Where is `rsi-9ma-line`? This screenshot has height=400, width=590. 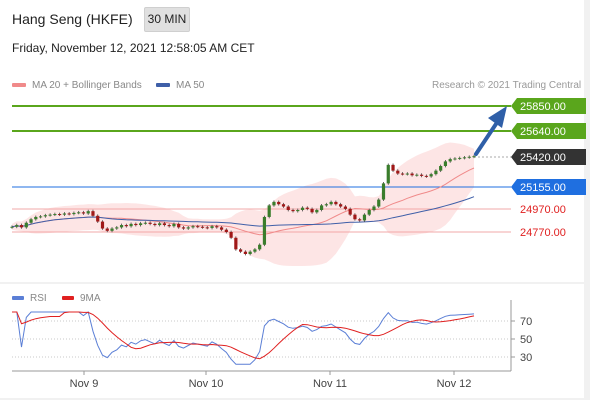
rsi-9ma-line is located at coordinates (243, 335).